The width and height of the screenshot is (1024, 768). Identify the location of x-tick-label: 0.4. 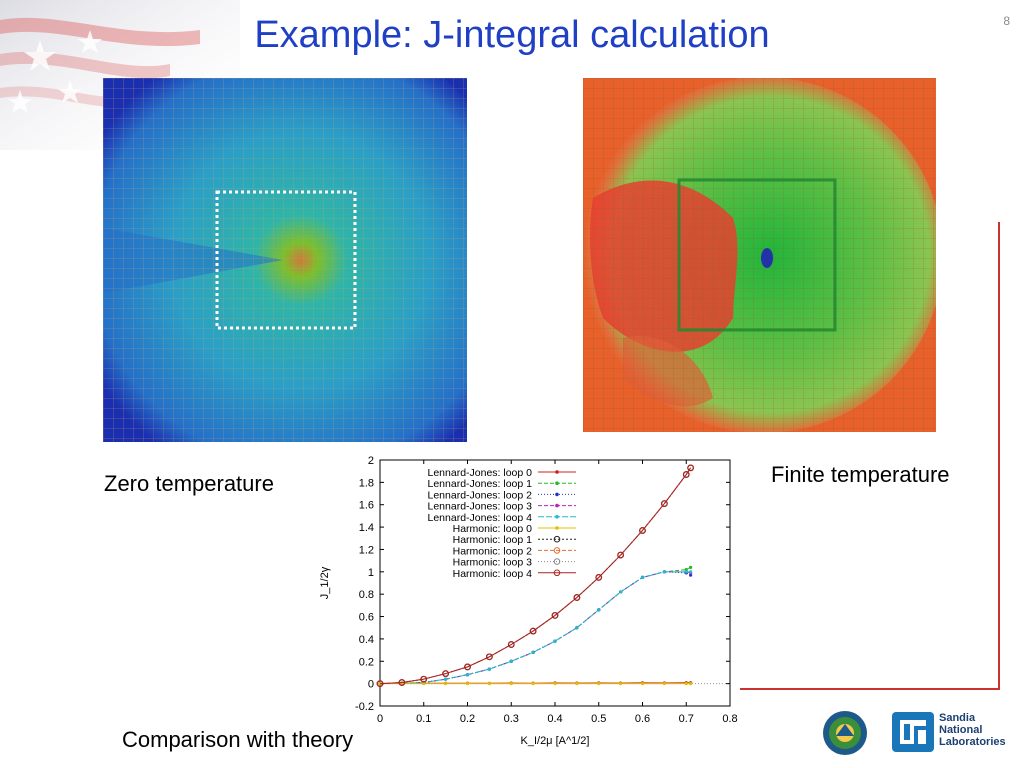
(554, 719).